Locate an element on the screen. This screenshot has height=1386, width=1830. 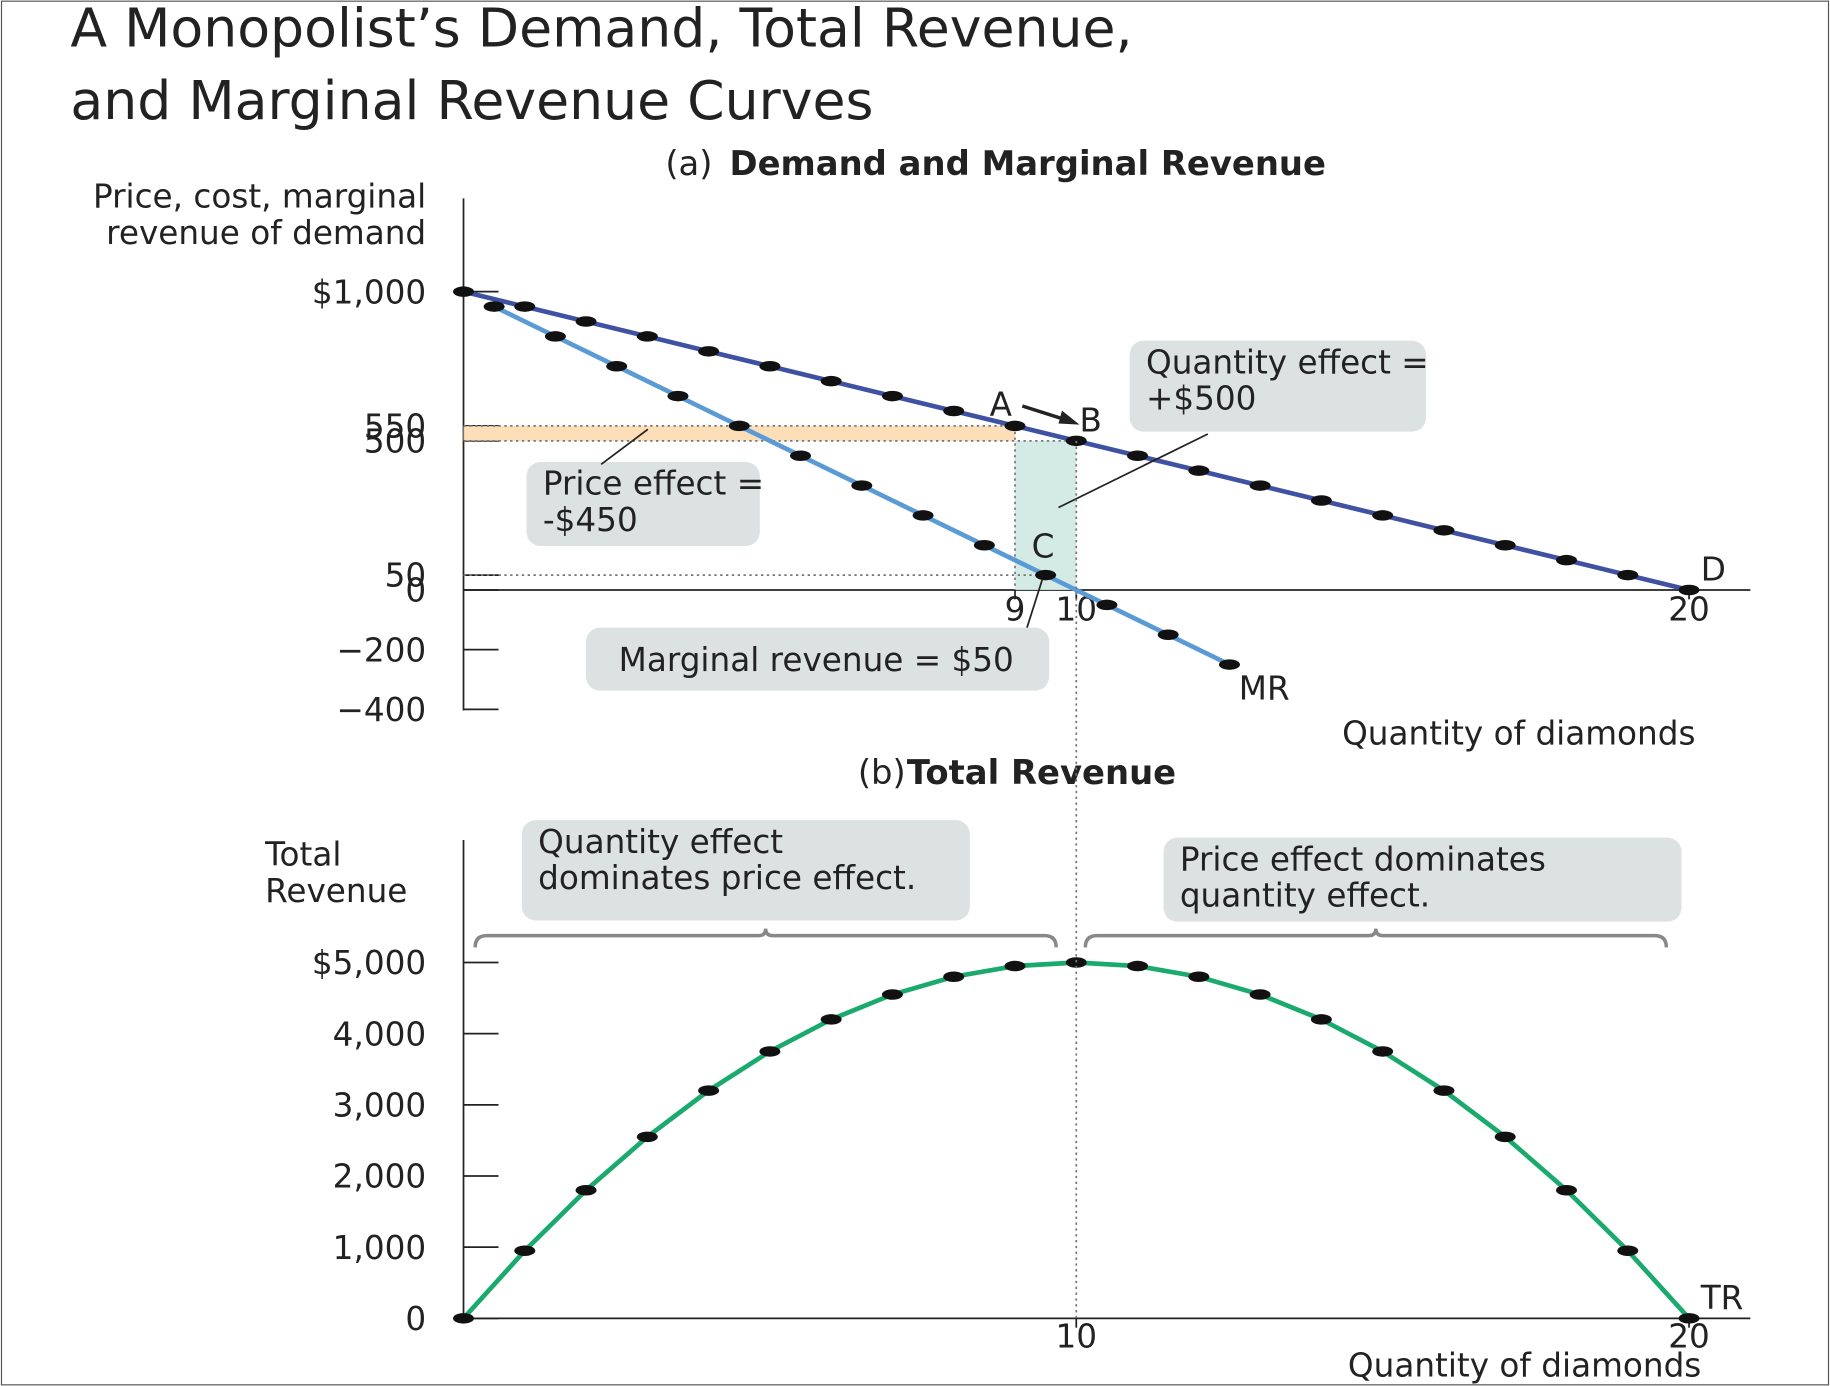
y-axis-label-line: Price, cost, marginal is located at coordinates (259, 197).